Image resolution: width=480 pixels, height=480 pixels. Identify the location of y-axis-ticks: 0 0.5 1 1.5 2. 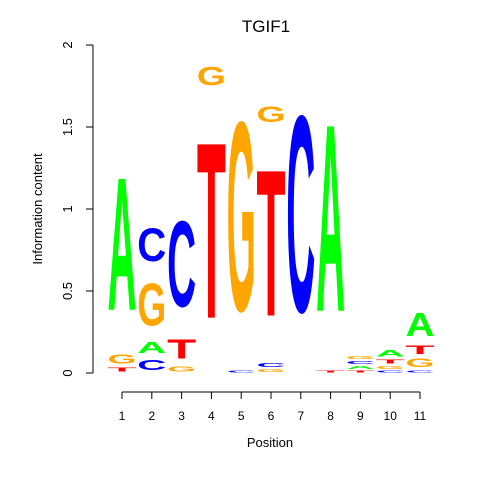
(76, 208).